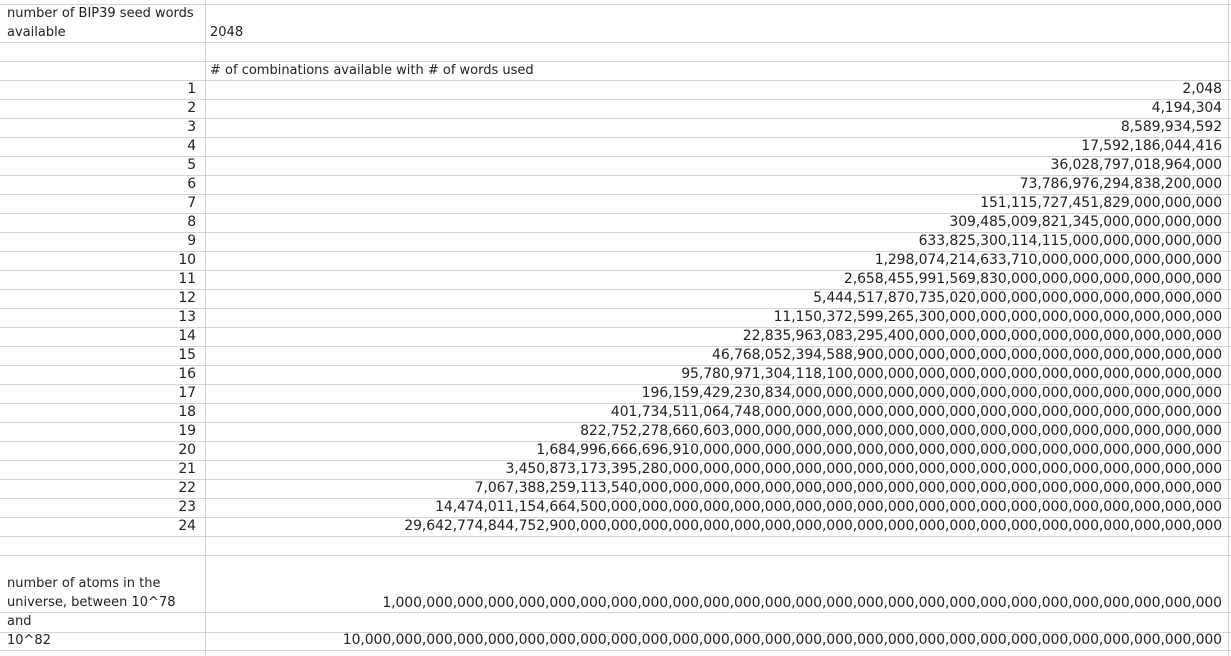 This screenshot has height=656, width=1231. I want to click on word-count-cell: 14, so click(187, 336).